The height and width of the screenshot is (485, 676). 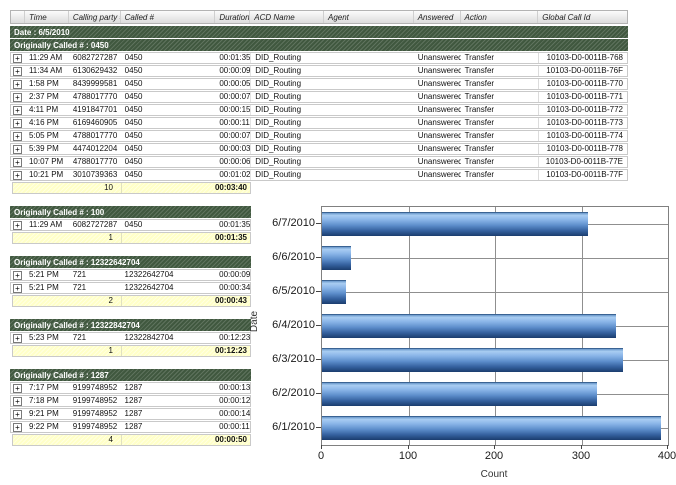 What do you see at coordinates (130, 325) in the screenshot?
I see `originally-called-group-band: Originally Called # : 12322842704` at bounding box center [130, 325].